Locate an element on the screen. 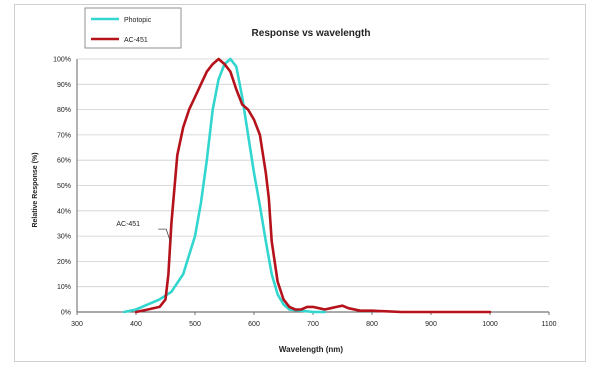 The width and height of the screenshot is (595, 369). legend: Photopic AC-451 is located at coordinates (133, 28).